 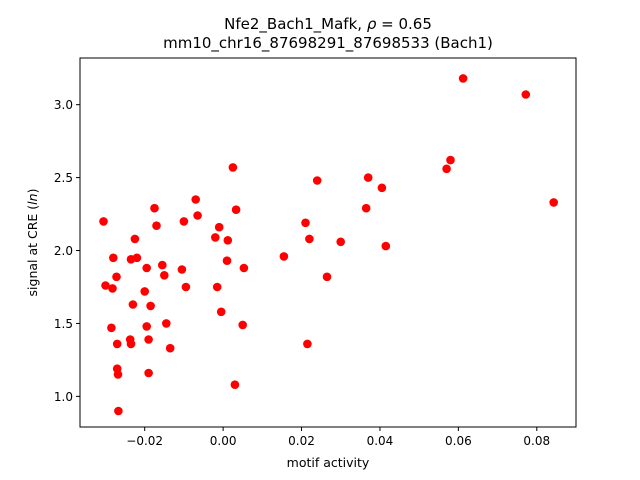 I want to click on y-tick-label-4: 3.0, so click(x=63, y=105).